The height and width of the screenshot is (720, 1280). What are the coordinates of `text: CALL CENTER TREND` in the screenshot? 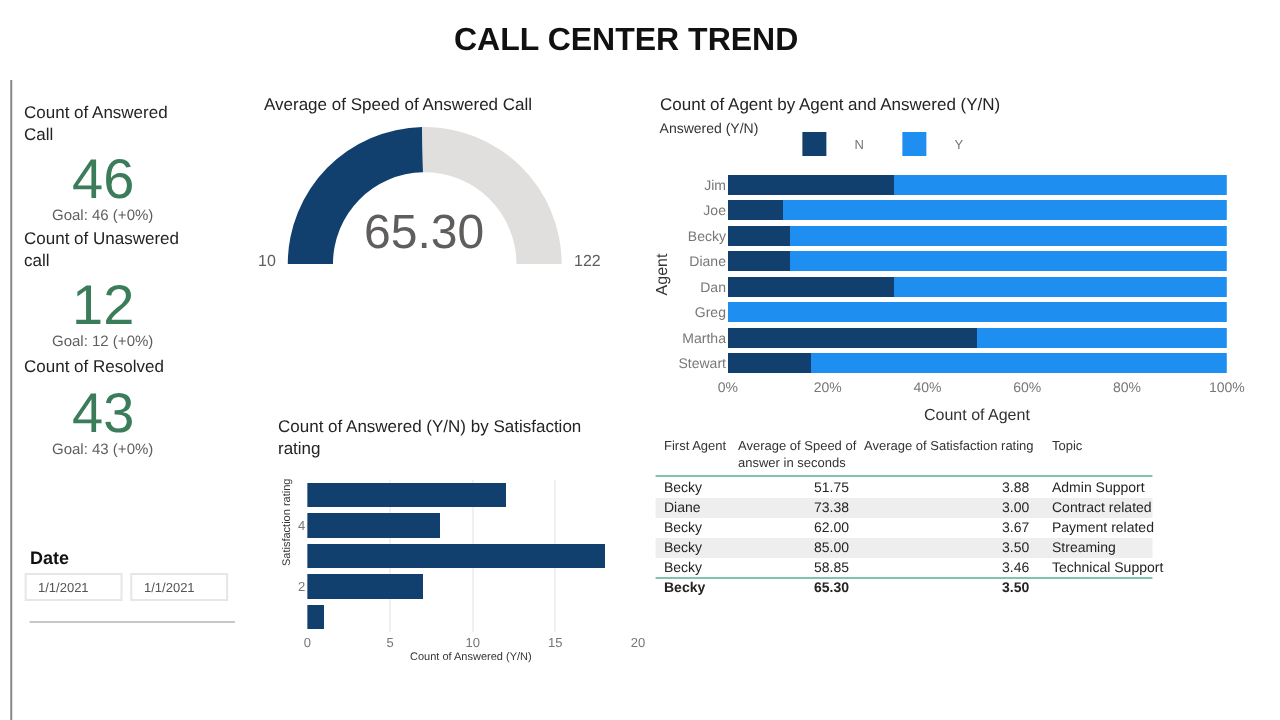 It's located at (626, 41).